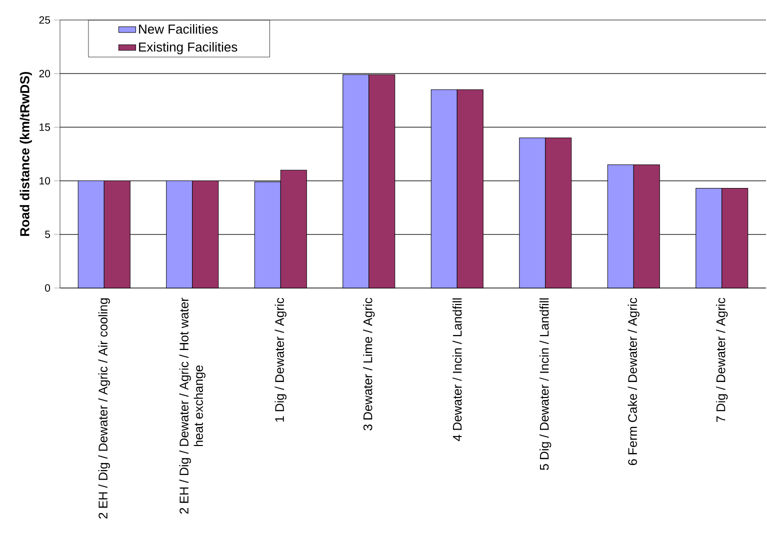 The width and height of the screenshot is (767, 559). What do you see at coordinates (44, 20) in the screenshot?
I see `y-tick-label: 25` at bounding box center [44, 20].